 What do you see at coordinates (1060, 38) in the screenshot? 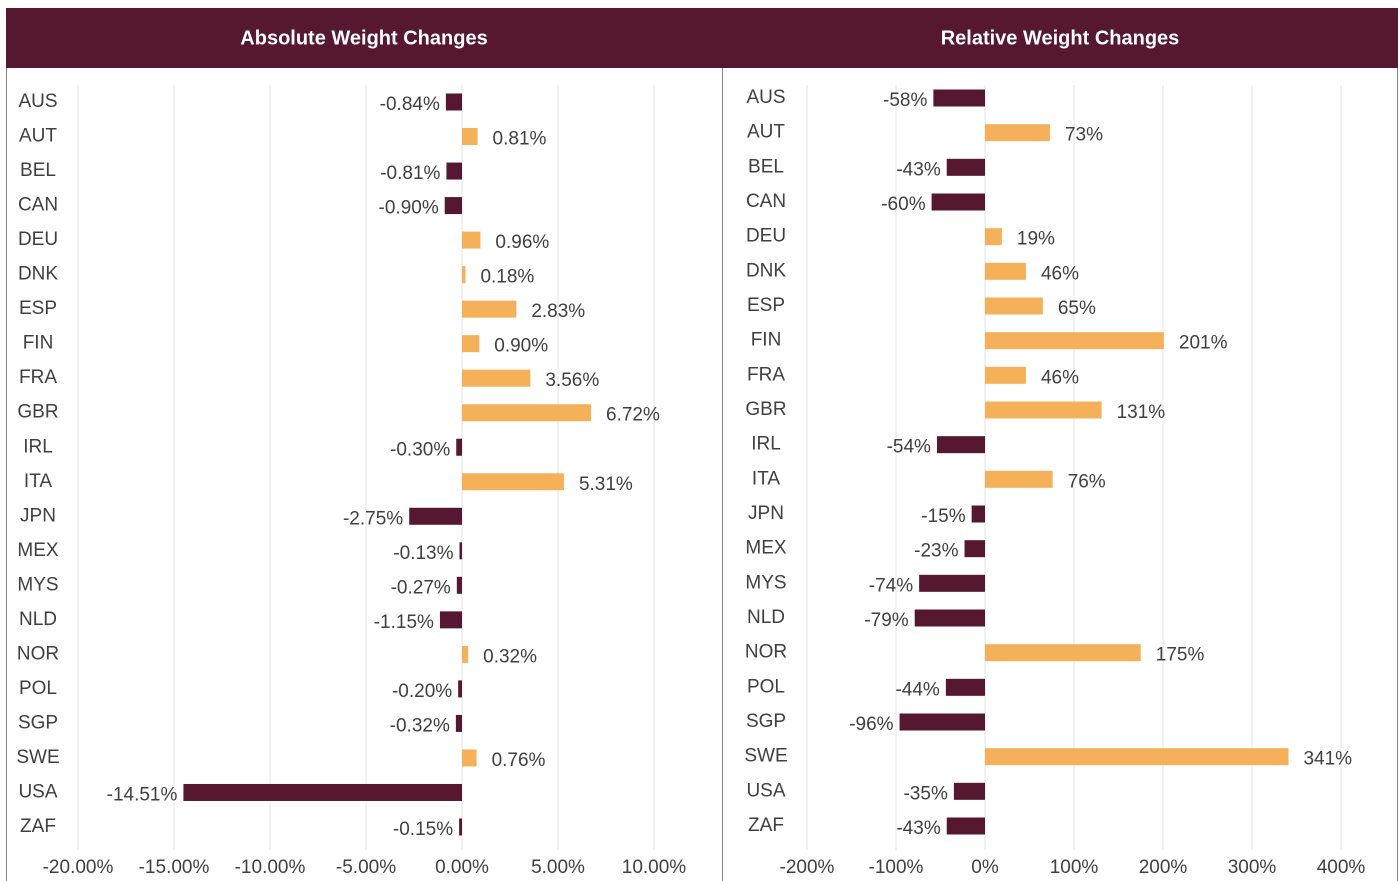
I see `chart-title: Relative Weight Changes` at bounding box center [1060, 38].